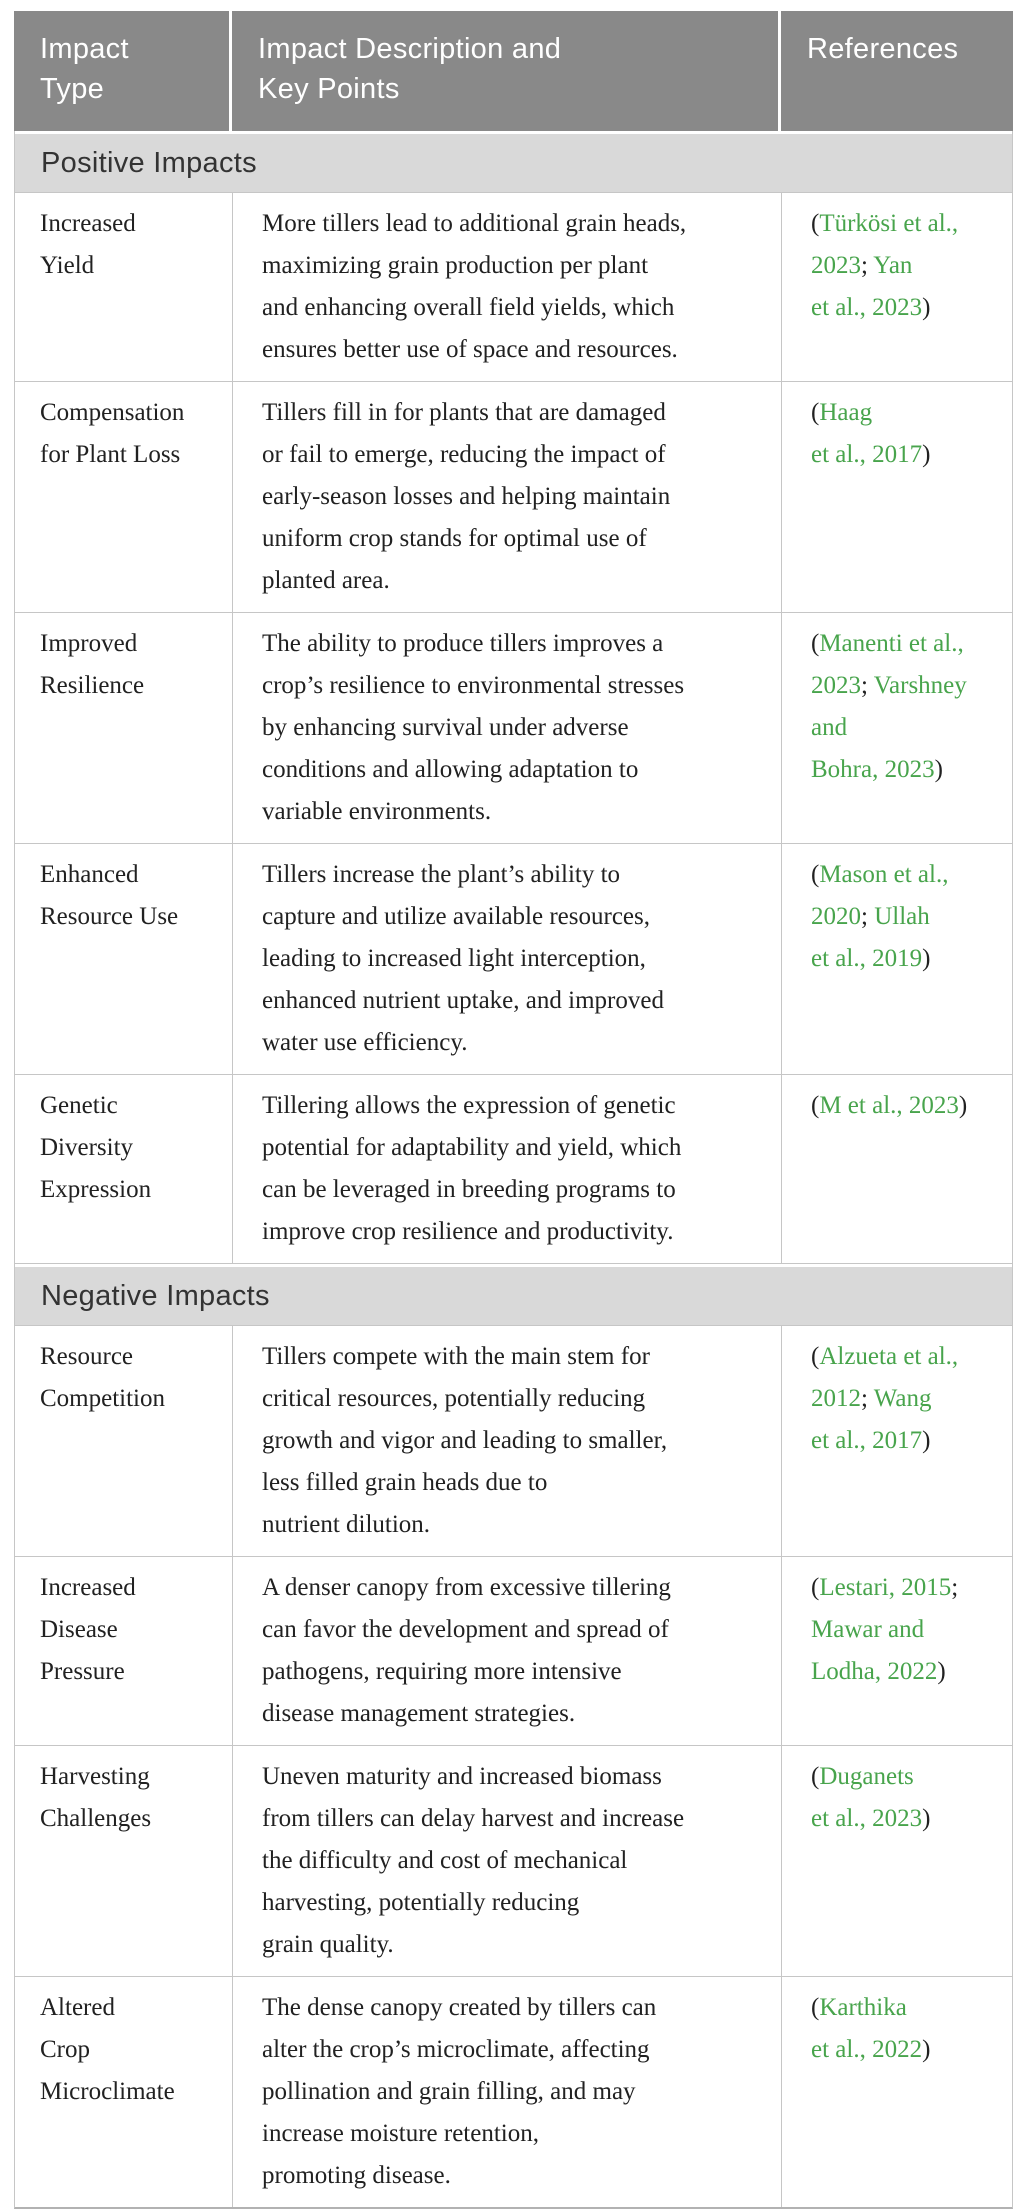  I want to click on citation-link: Mawar and Lodha, 2022, so click(874, 1650).